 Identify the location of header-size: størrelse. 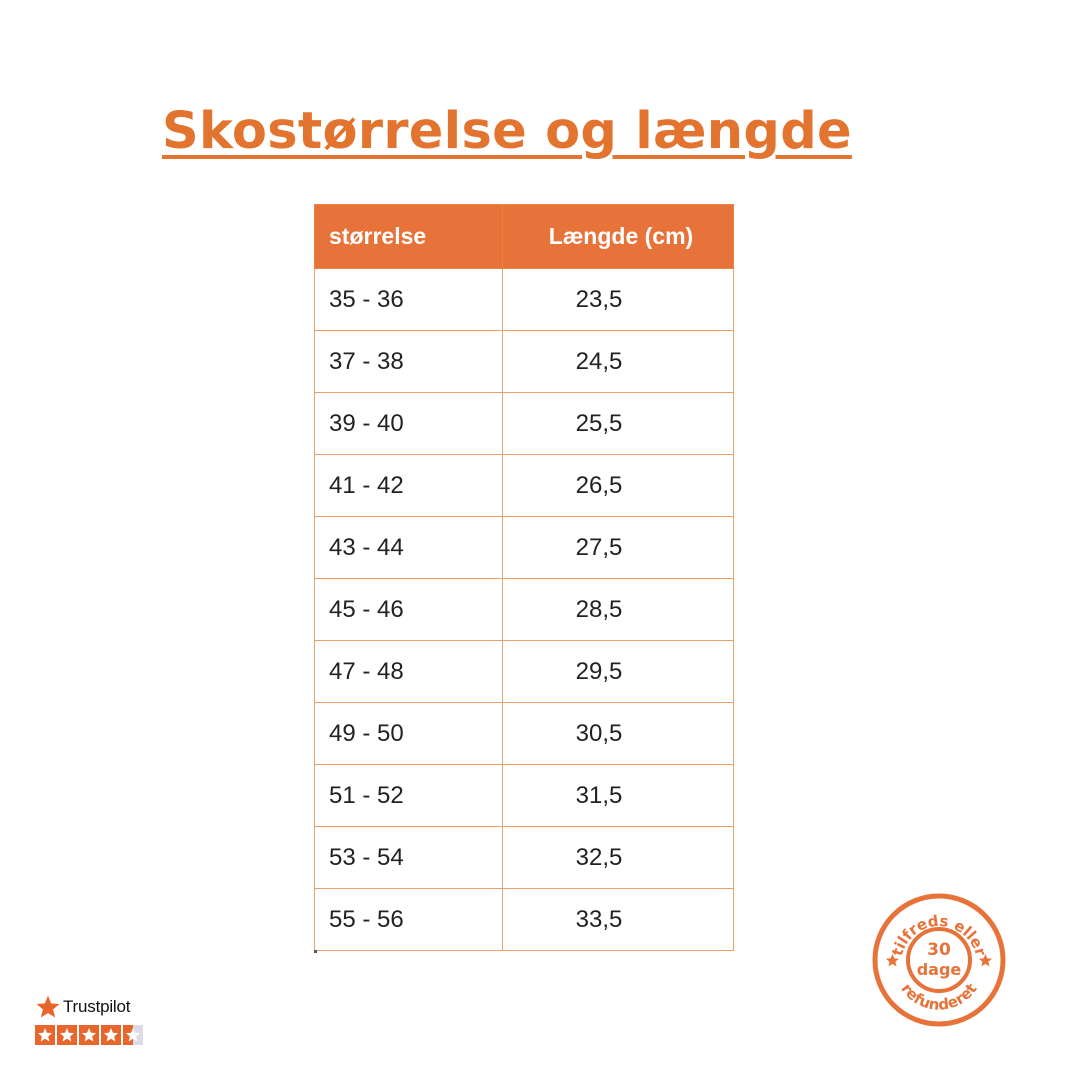
(408, 236).